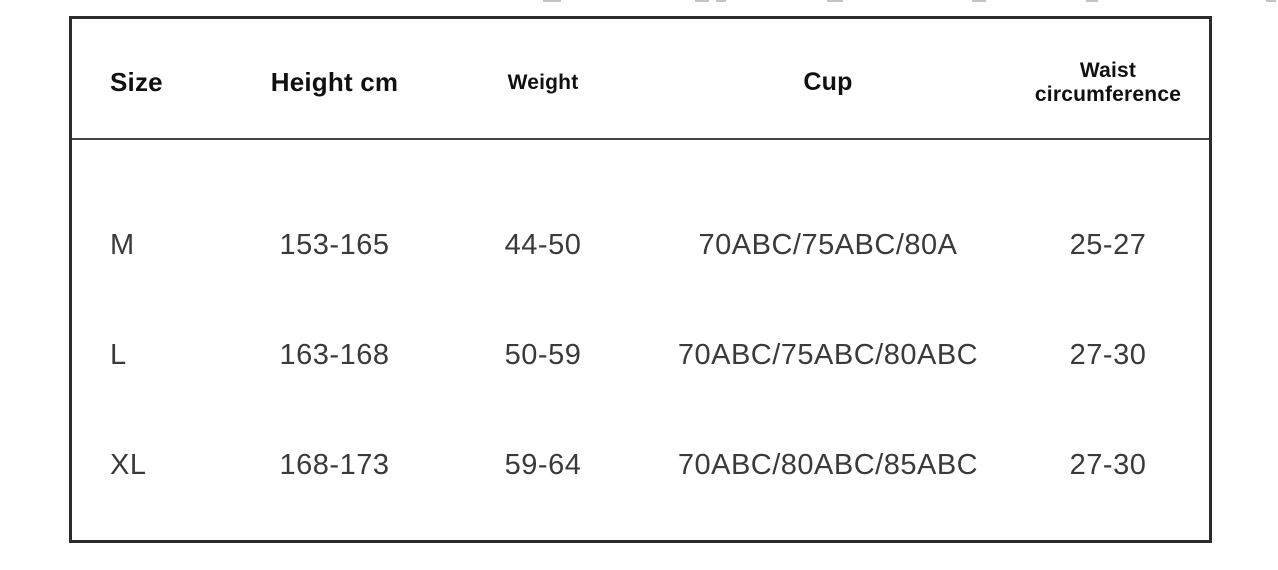 This screenshot has height=570, width=1278. What do you see at coordinates (128, 464) in the screenshot?
I see `size-value: XL` at bounding box center [128, 464].